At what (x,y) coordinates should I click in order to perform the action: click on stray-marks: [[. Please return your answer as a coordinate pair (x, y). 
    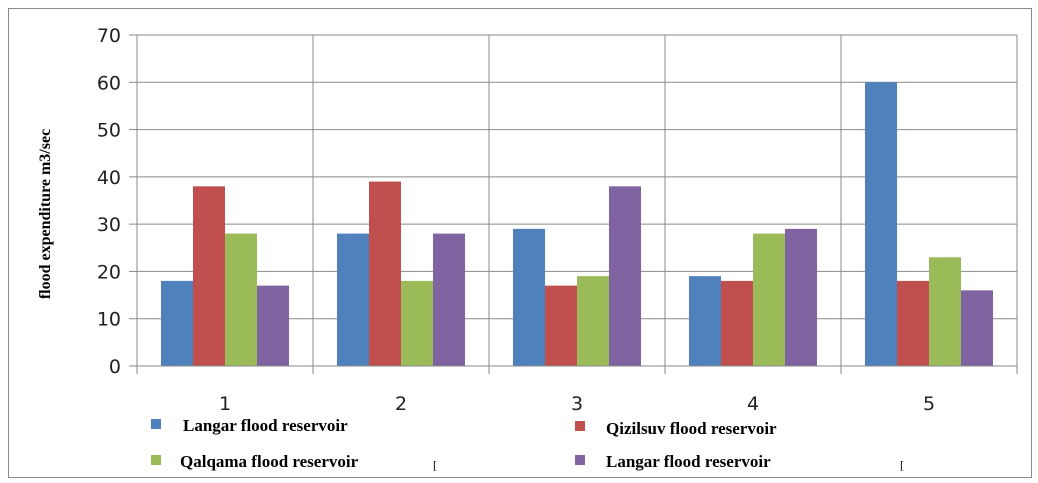
    Looking at the image, I should click on (668, 465).